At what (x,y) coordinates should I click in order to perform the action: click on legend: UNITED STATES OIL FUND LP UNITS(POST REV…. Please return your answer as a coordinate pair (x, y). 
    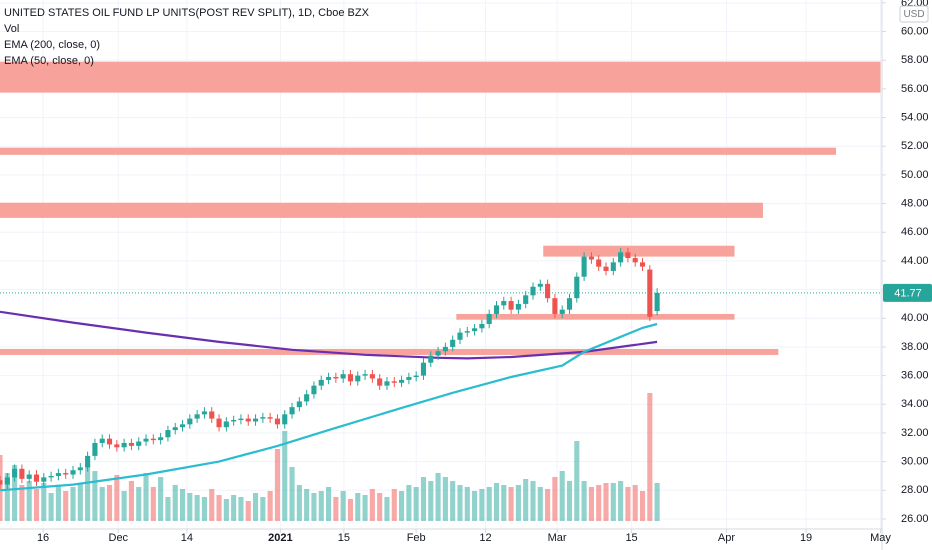
    Looking at the image, I should click on (187, 37).